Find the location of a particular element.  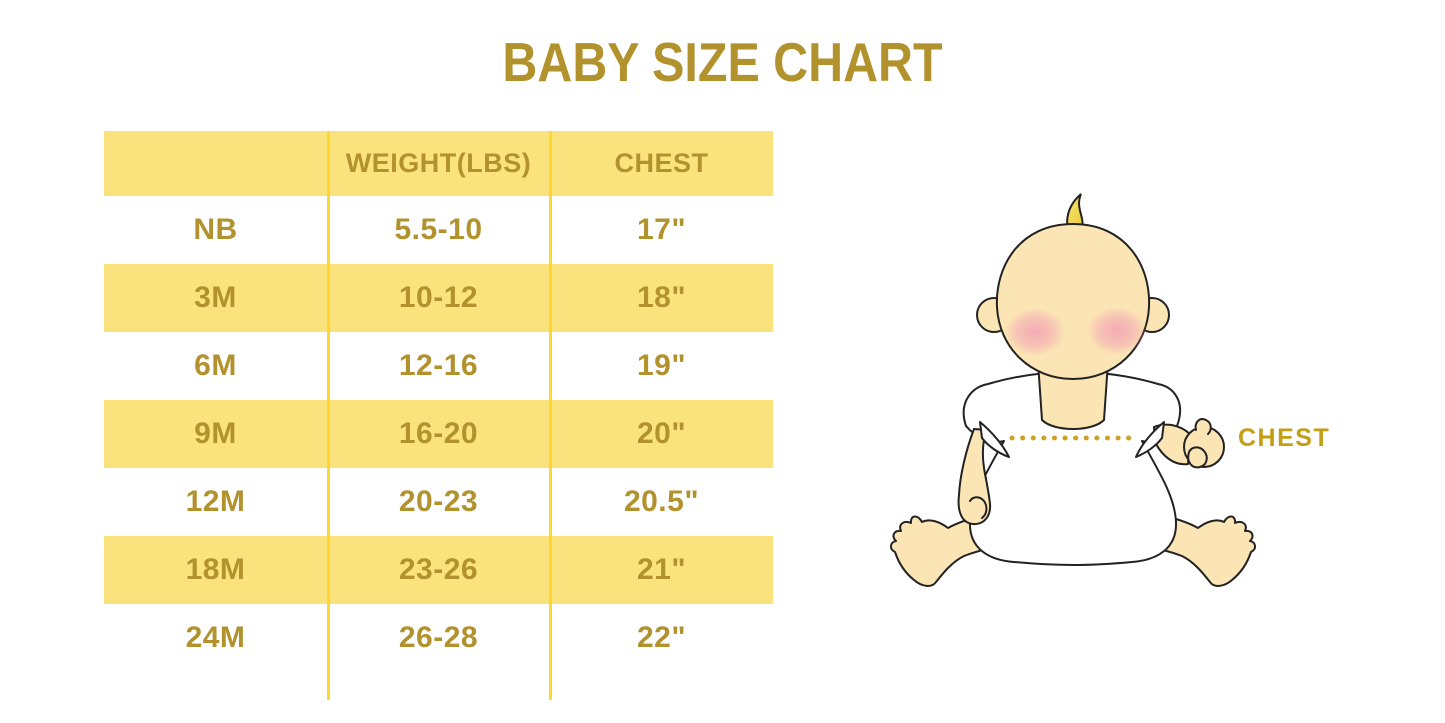

table-row: NB 5.5-10 17" is located at coordinates (438, 230).